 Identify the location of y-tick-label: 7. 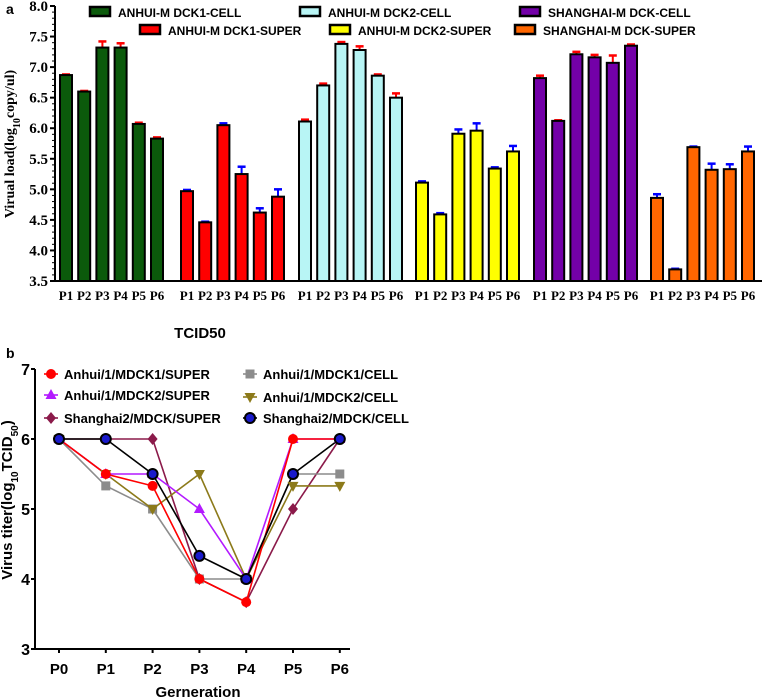
(25, 370).